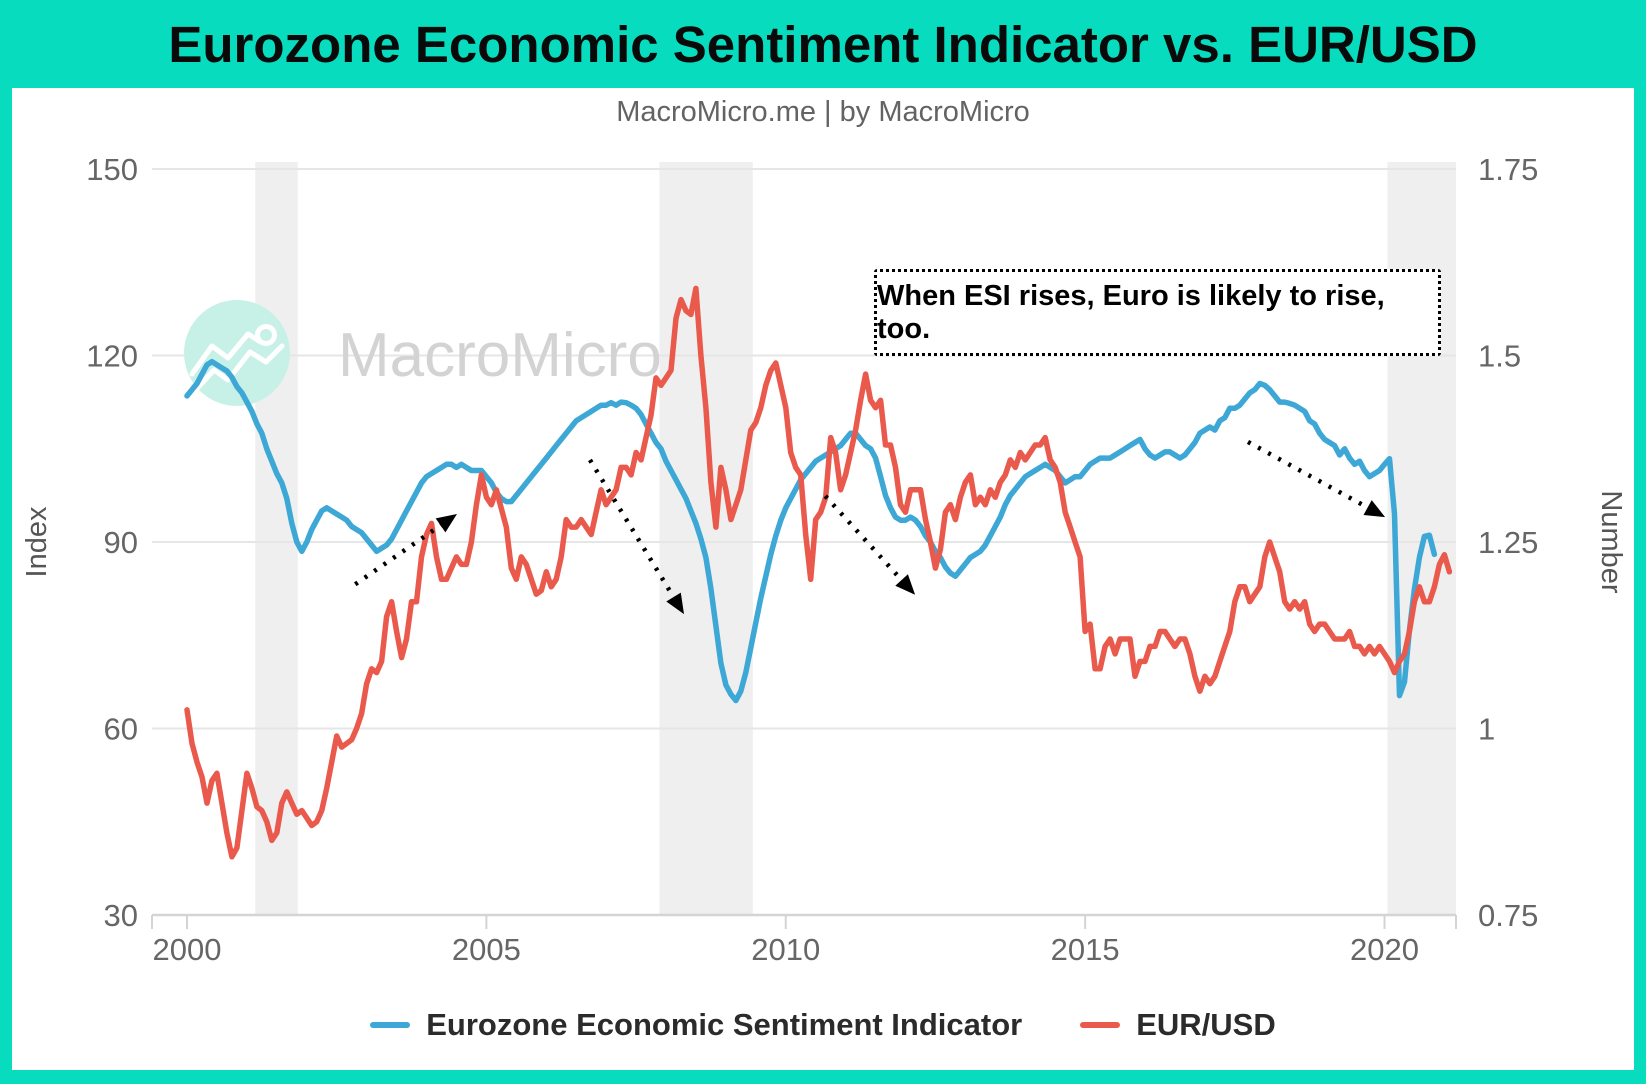 Image resolution: width=1646 pixels, height=1084 pixels. I want to click on x-axis-tick-label: 2000, so click(187, 949).